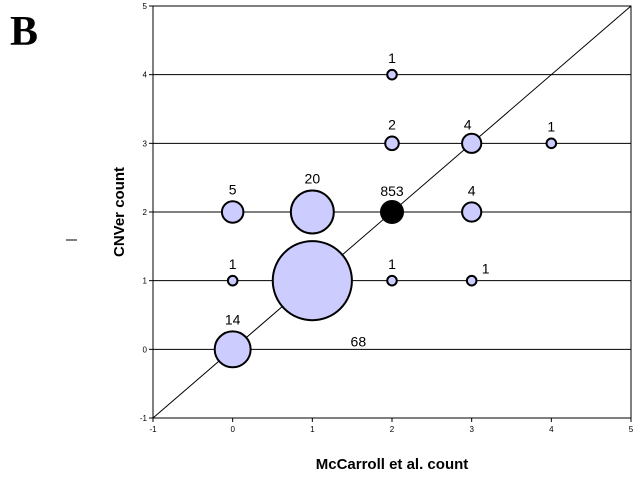 The height and width of the screenshot is (477, 643). What do you see at coordinates (145, 349) in the screenshot?
I see `y-tick-label: 0` at bounding box center [145, 349].